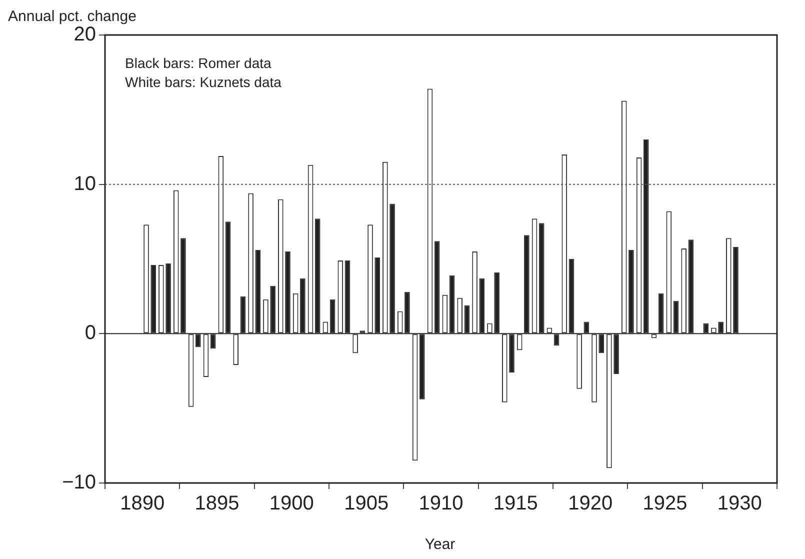 Image resolution: width=805 pixels, height=559 pixels. Describe the element at coordinates (441, 503) in the screenshot. I see `x-tick-label: 1910` at that location.